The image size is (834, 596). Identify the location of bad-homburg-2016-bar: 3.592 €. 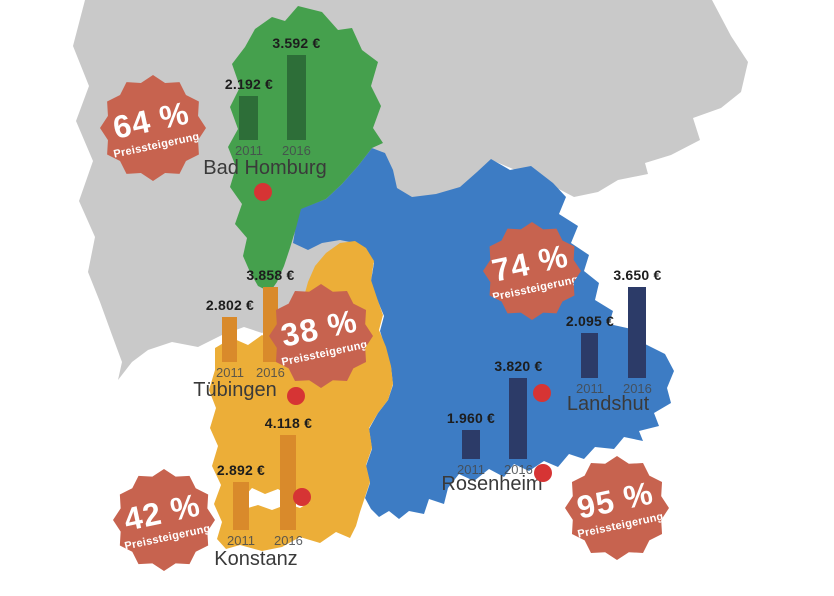
(296, 87).